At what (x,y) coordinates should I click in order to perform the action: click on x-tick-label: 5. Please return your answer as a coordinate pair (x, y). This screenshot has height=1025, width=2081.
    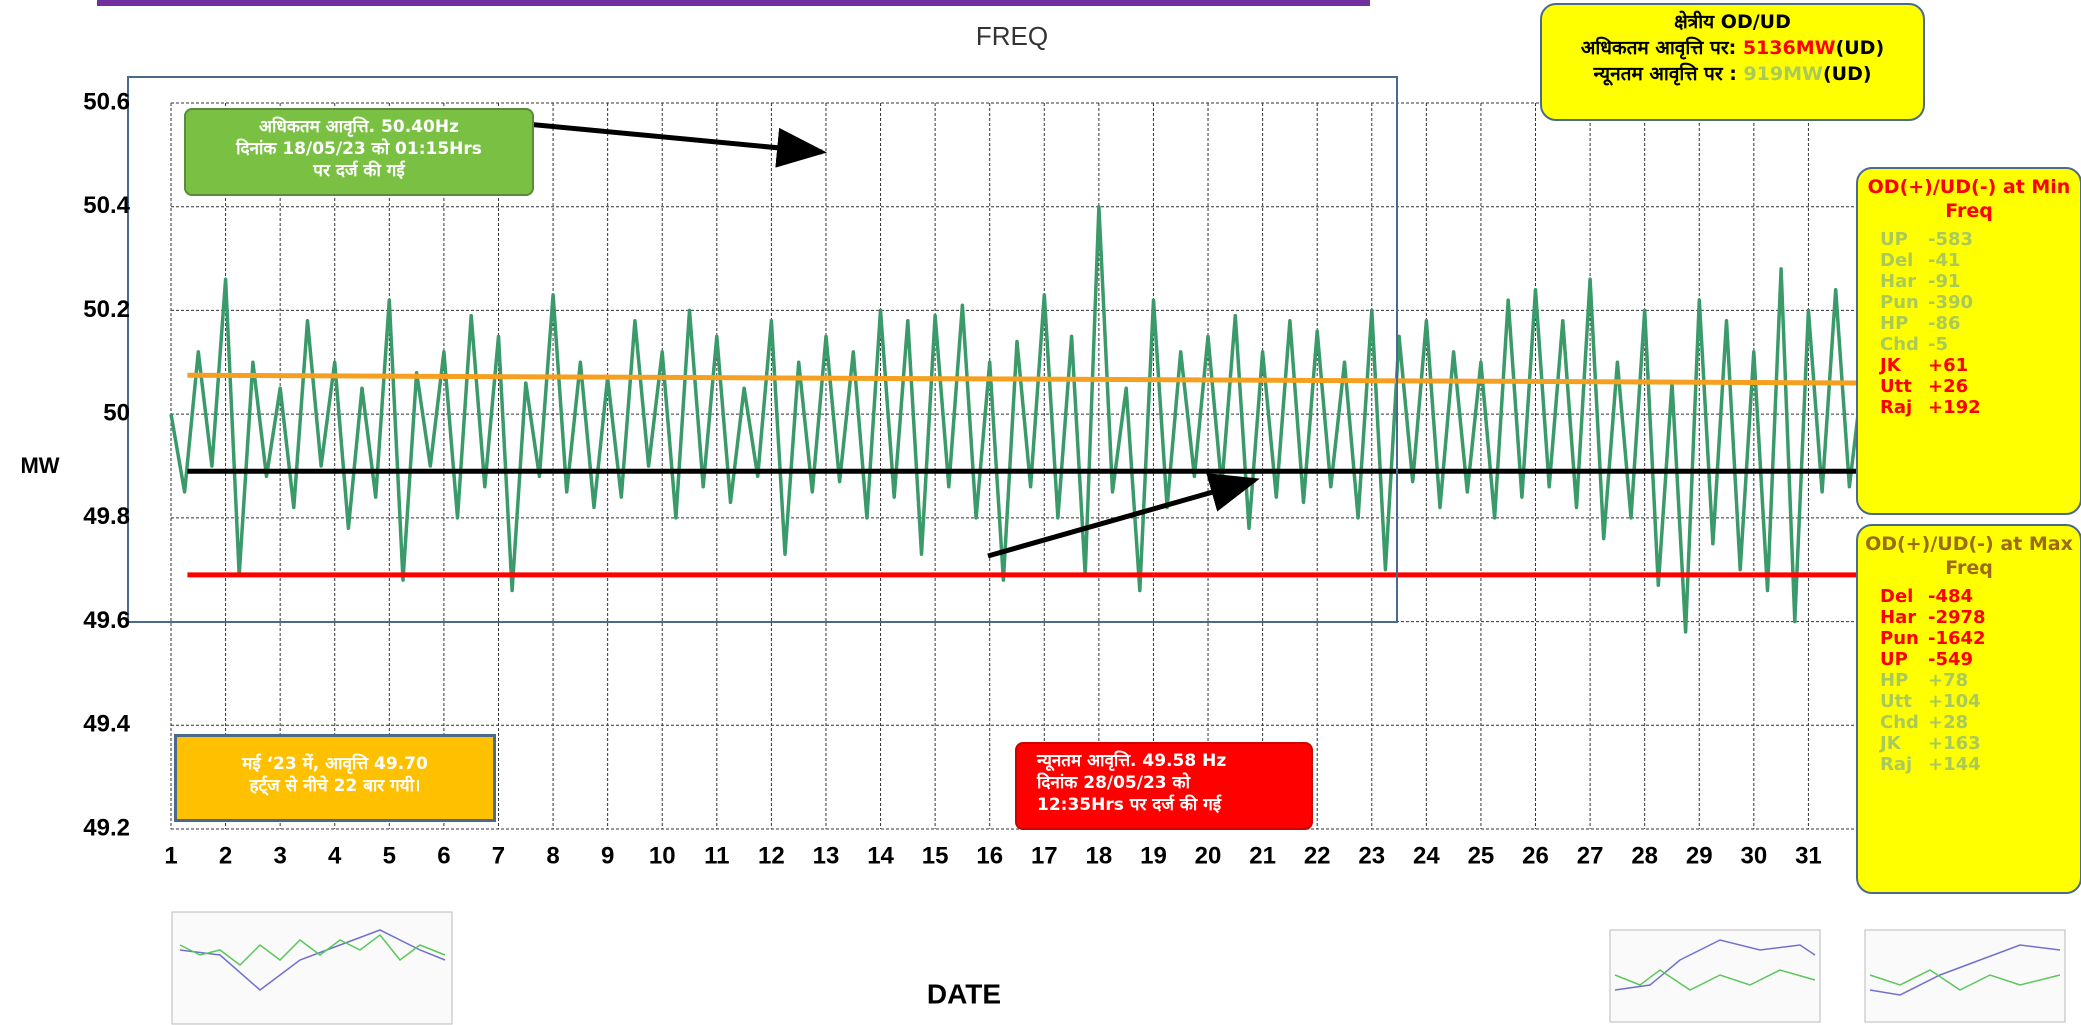
    Looking at the image, I should click on (389, 855).